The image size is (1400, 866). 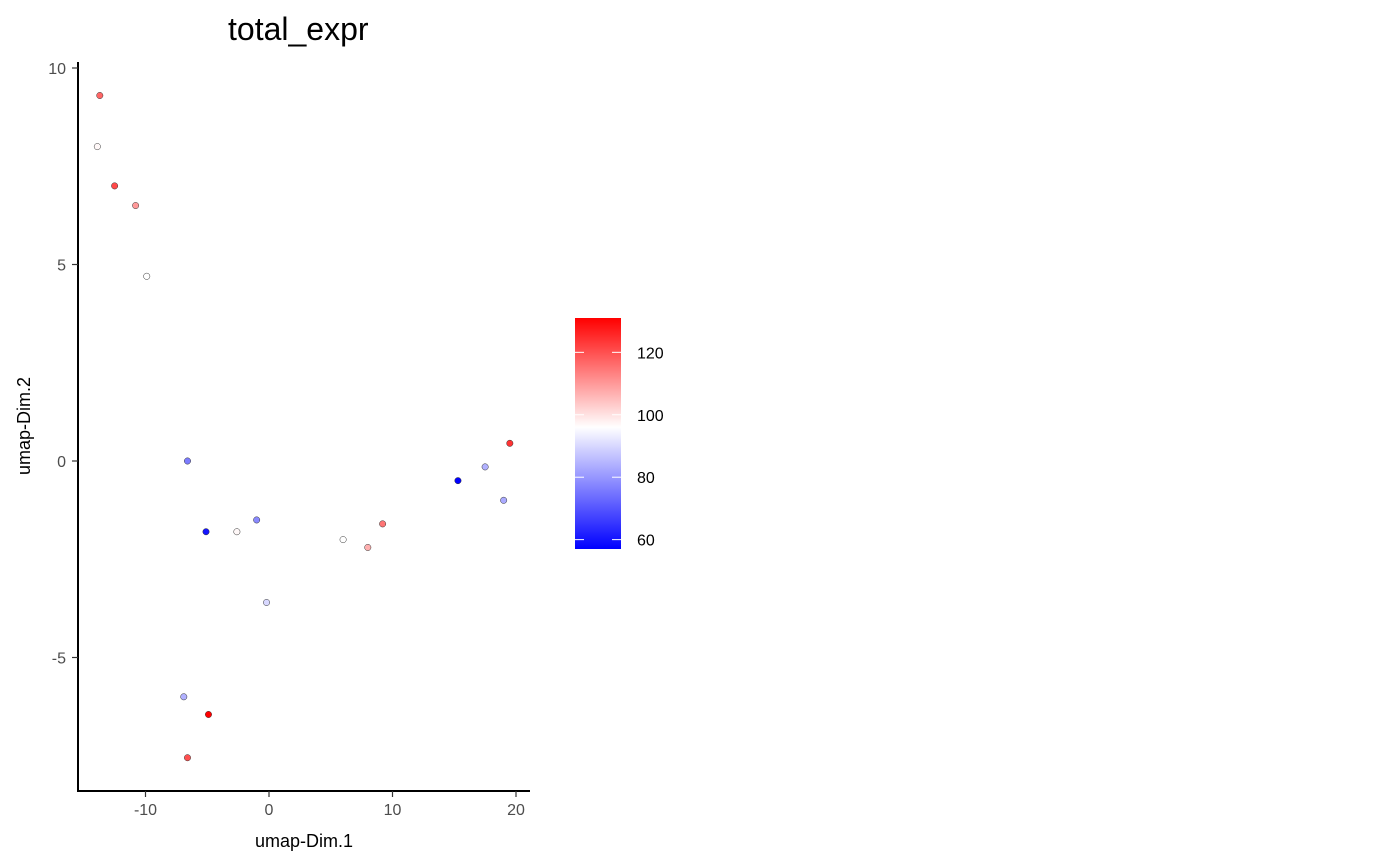 I want to click on y-tick-label: 5, so click(x=61, y=266).